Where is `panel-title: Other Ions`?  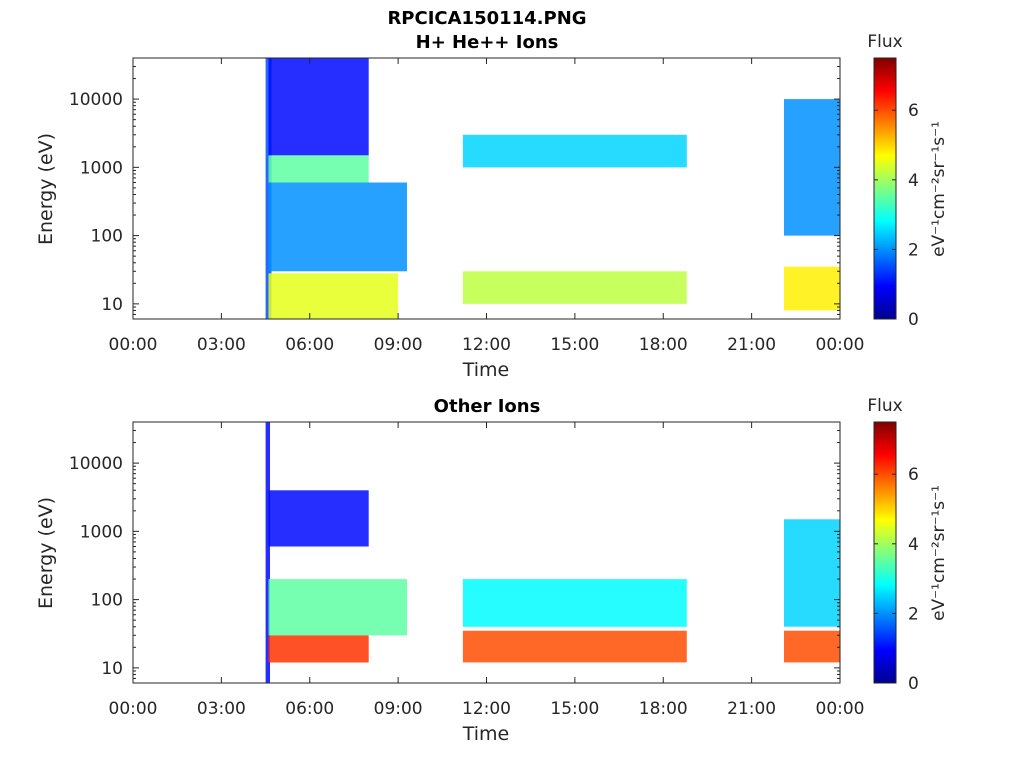 panel-title: Other Ions is located at coordinates (487, 406).